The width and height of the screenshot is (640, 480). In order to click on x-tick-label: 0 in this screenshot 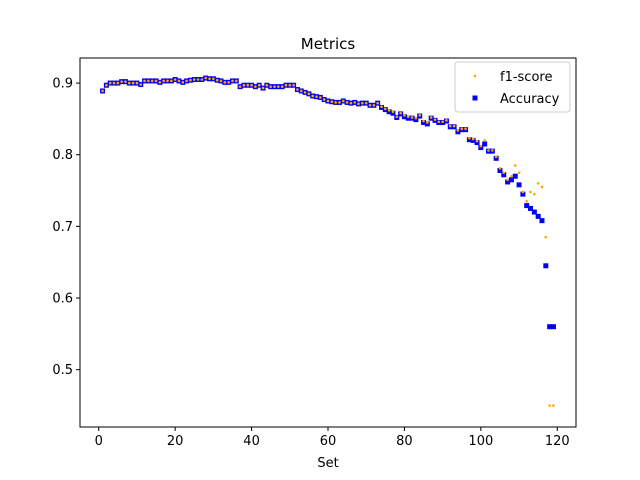, I will do `click(99, 441)`.